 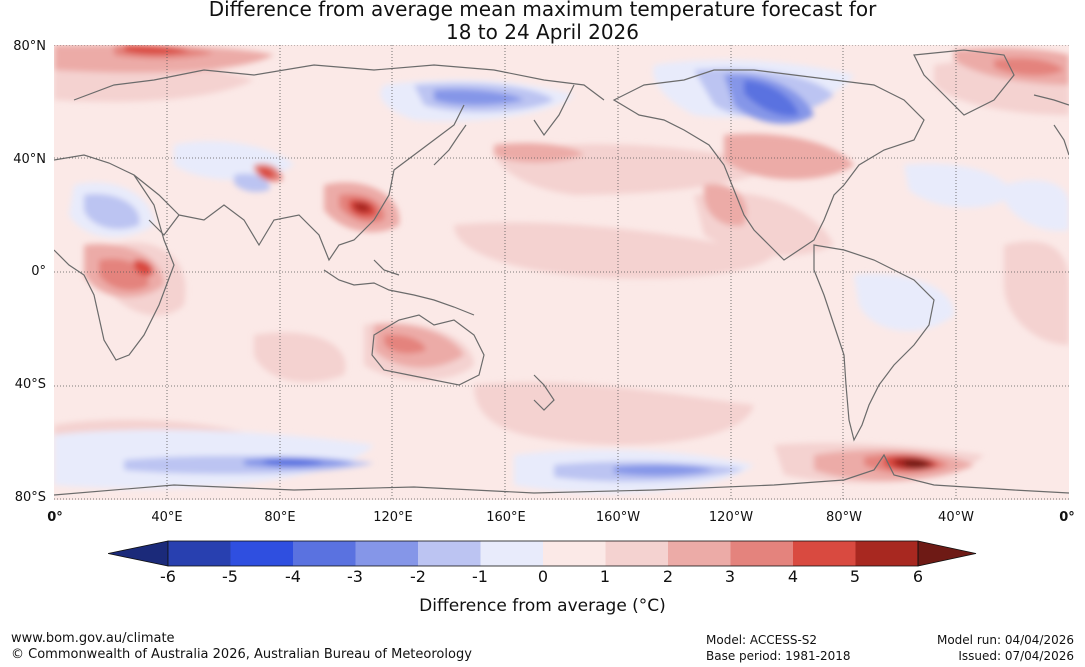 What do you see at coordinates (543, 576) in the screenshot?
I see `colorbar-tick: 0` at bounding box center [543, 576].